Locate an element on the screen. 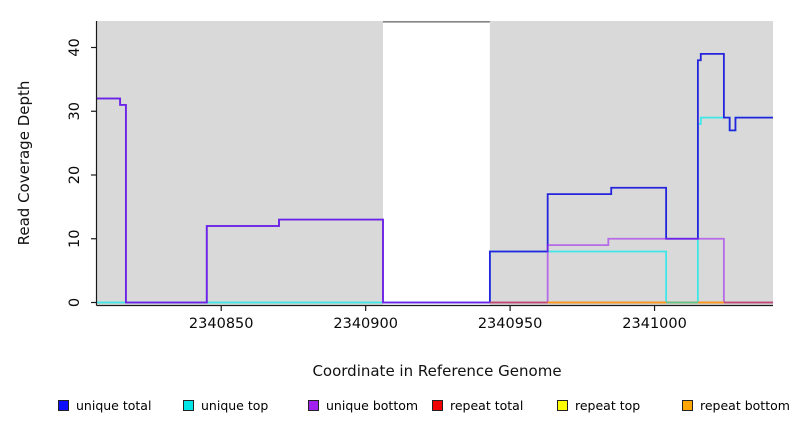  y-tick-label: 20 is located at coordinates (75, 175).